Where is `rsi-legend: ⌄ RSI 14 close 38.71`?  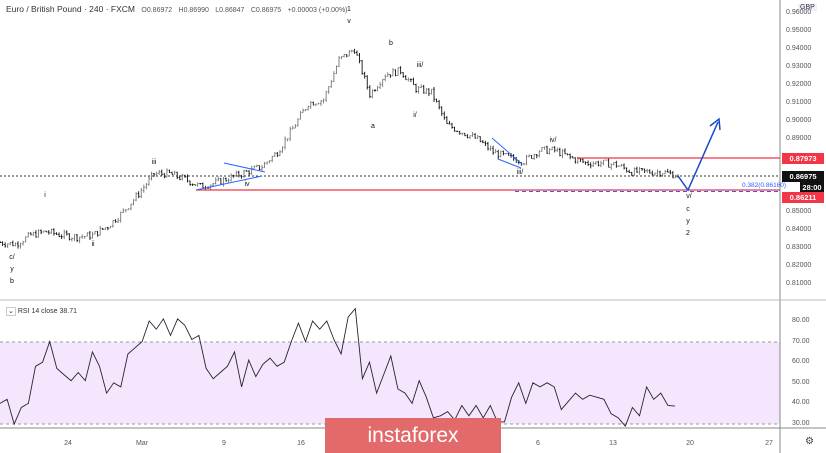 rsi-legend: ⌄ RSI 14 close 38.71 is located at coordinates (41, 311).